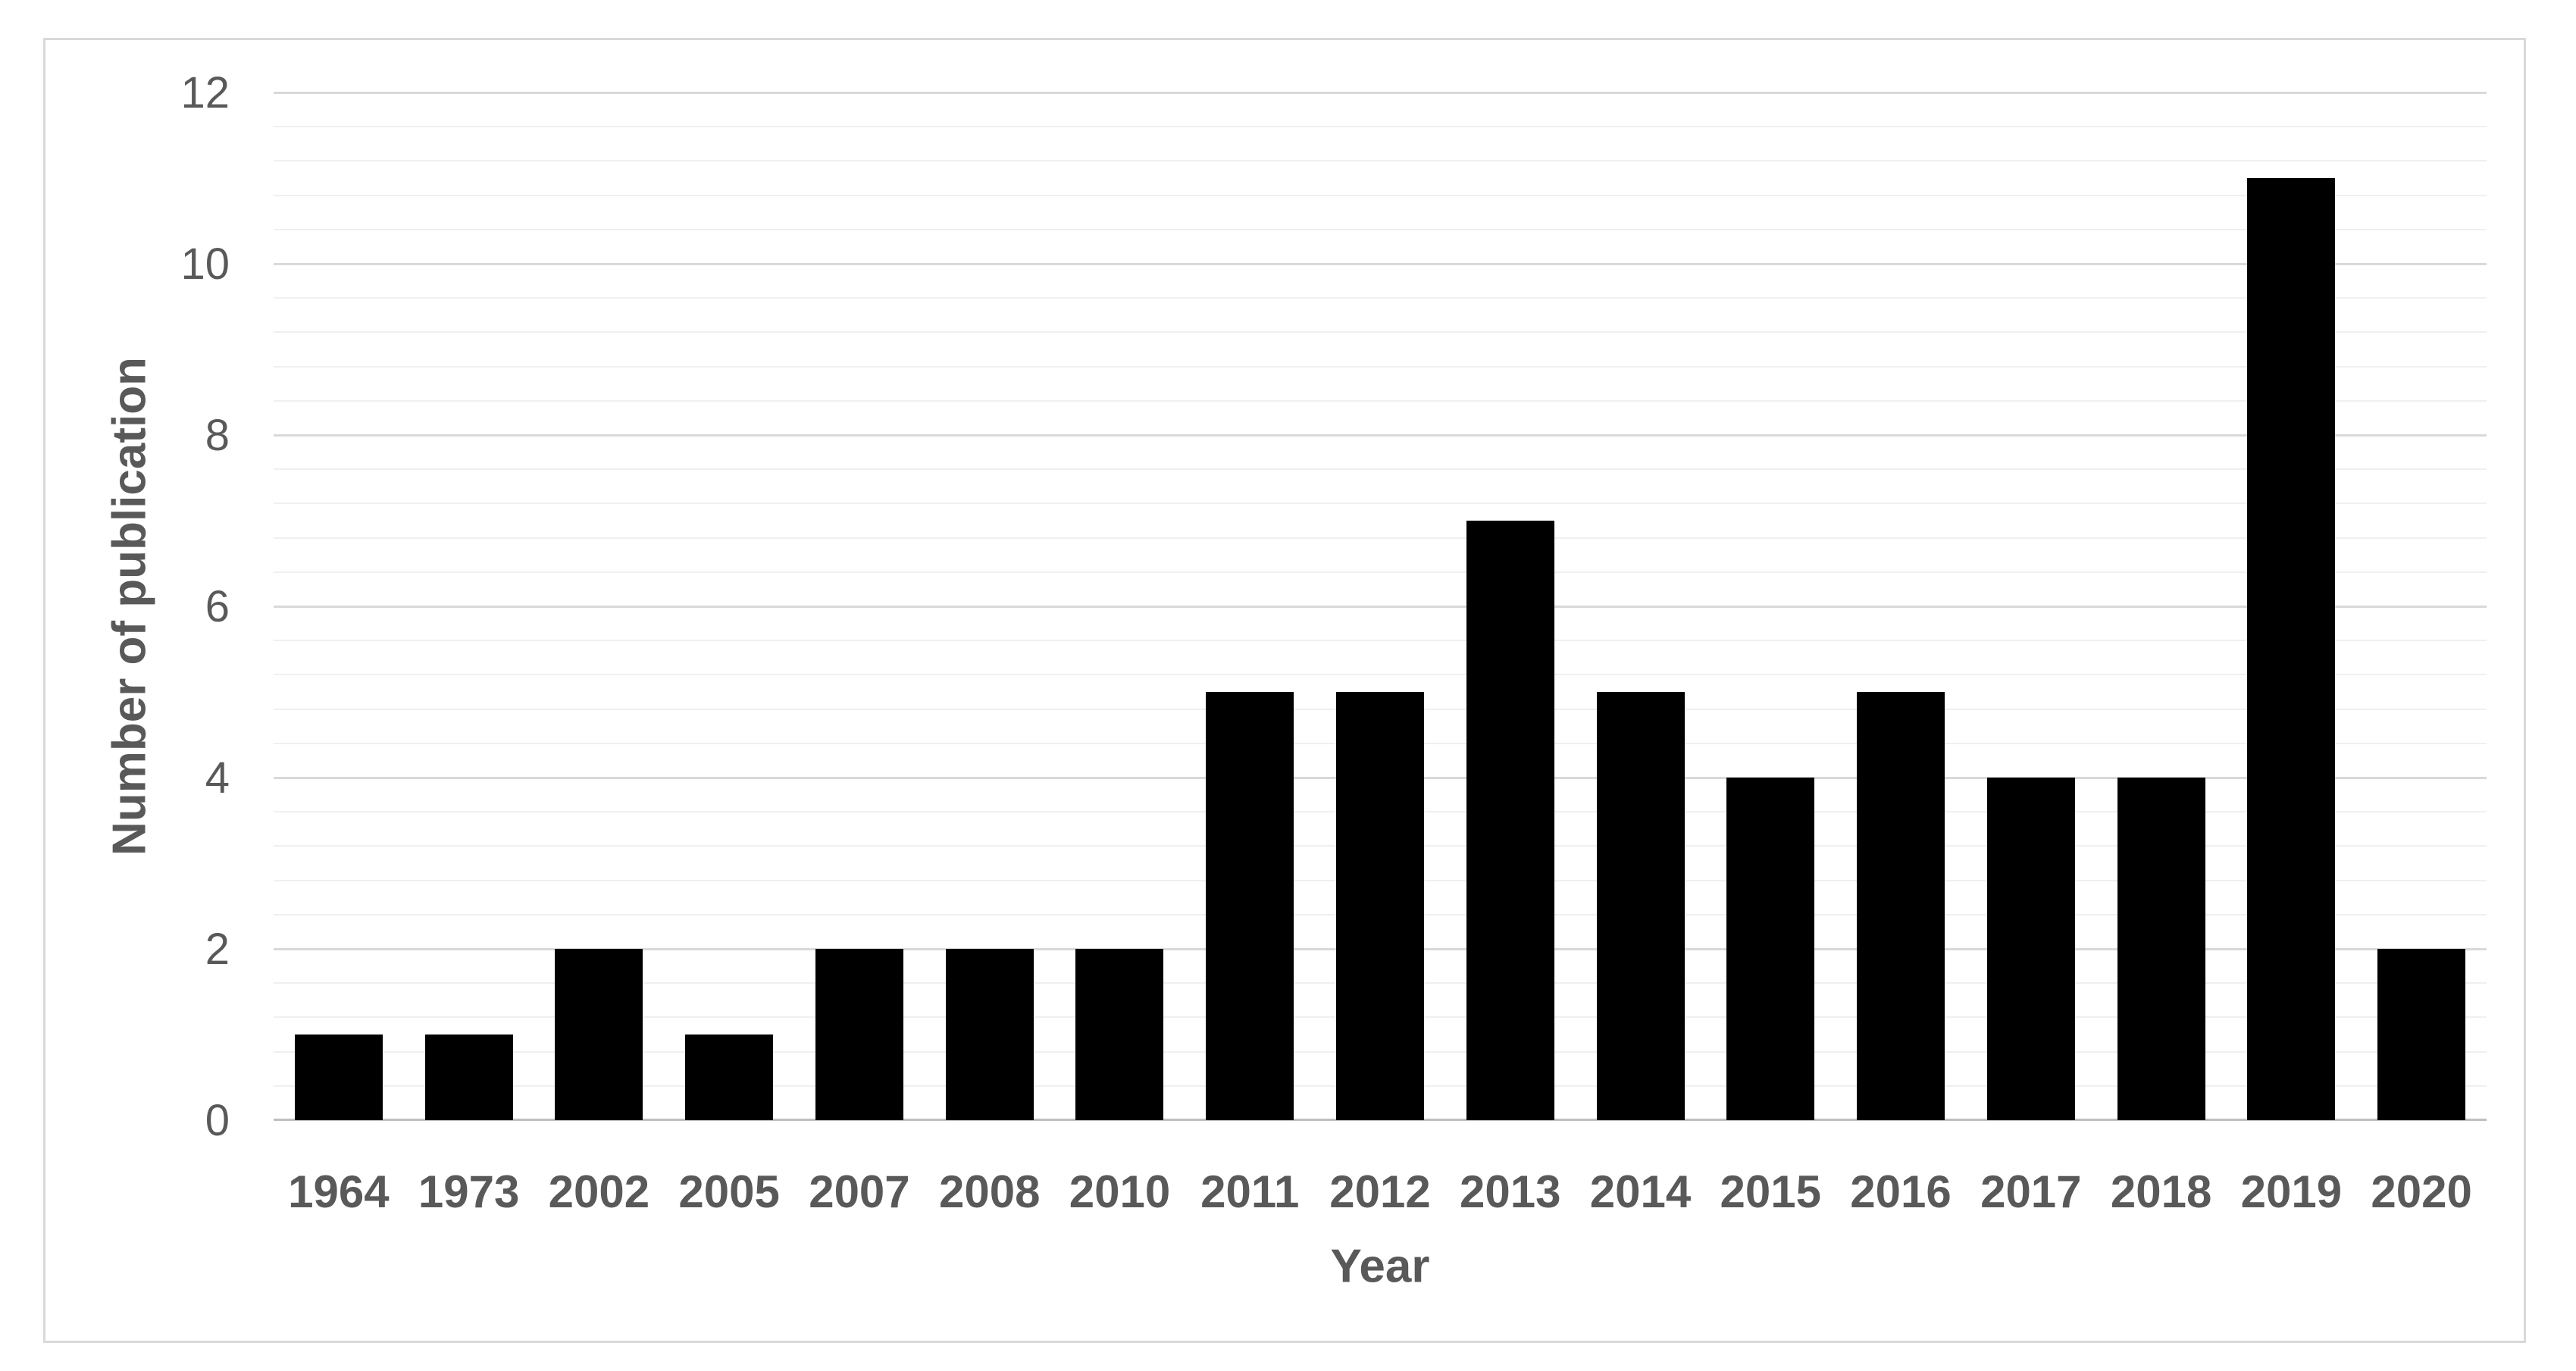 The height and width of the screenshot is (1371, 2576). Describe the element at coordinates (218, 1120) in the screenshot. I see `y-tick-label: 0` at that location.